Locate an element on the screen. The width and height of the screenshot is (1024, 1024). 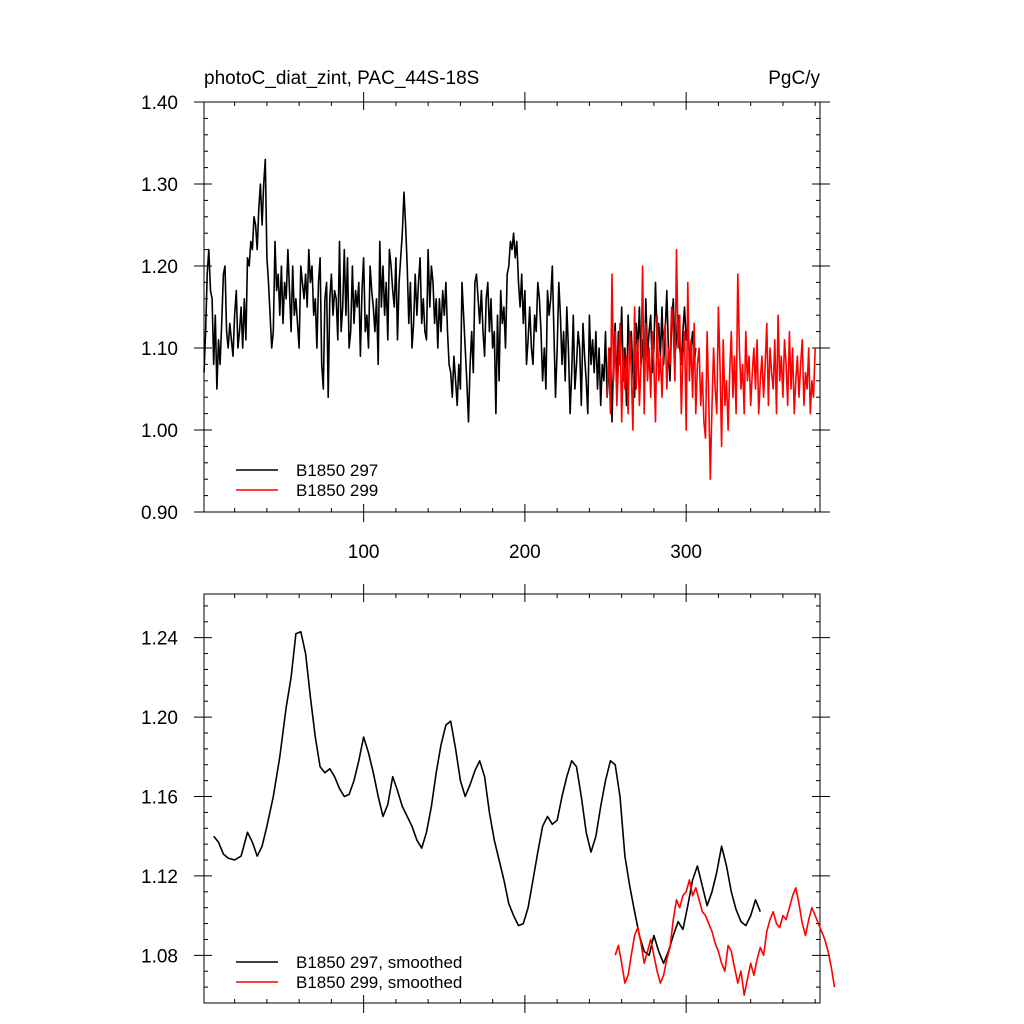
y-tick-label: 1.30 is located at coordinates (159, 185).